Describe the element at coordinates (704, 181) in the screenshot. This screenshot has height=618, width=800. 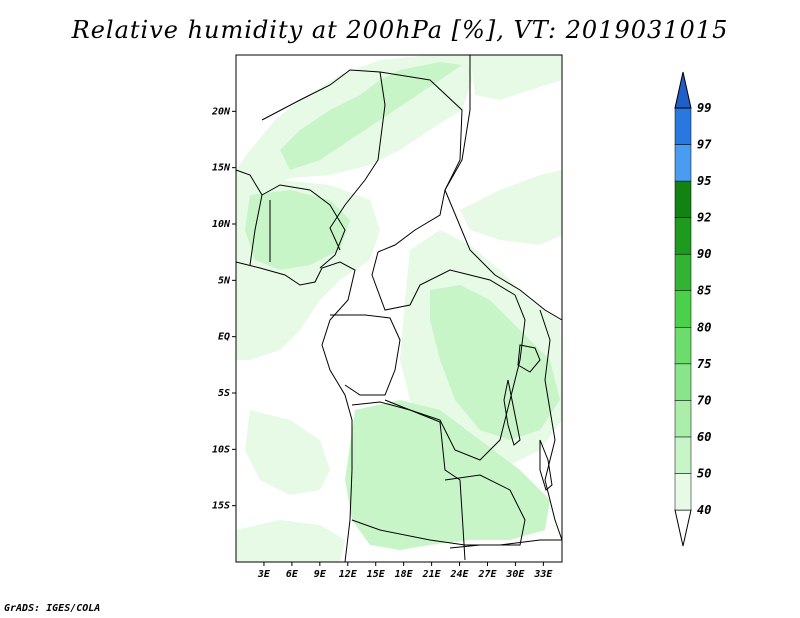
I see `colorbar-label: 95` at that location.